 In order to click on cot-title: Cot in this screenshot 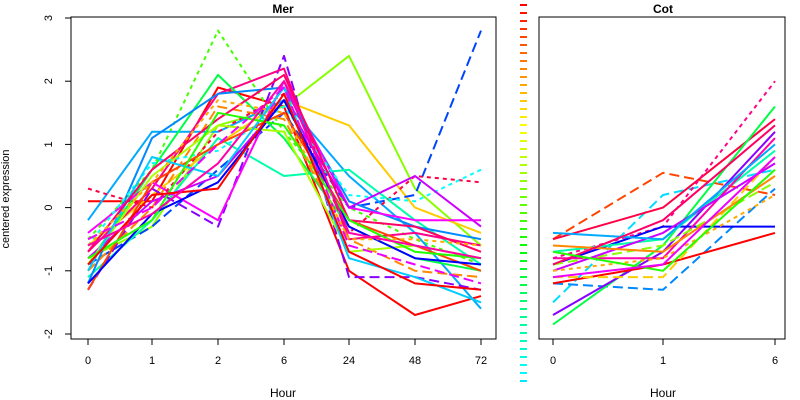, I will do `click(663, 9)`.